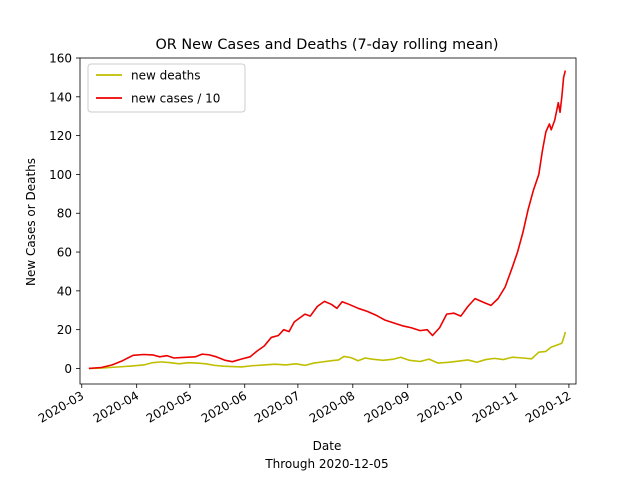 This screenshot has height=480, width=640. What do you see at coordinates (64, 291) in the screenshot?
I see `y-tick-label: 40` at bounding box center [64, 291].